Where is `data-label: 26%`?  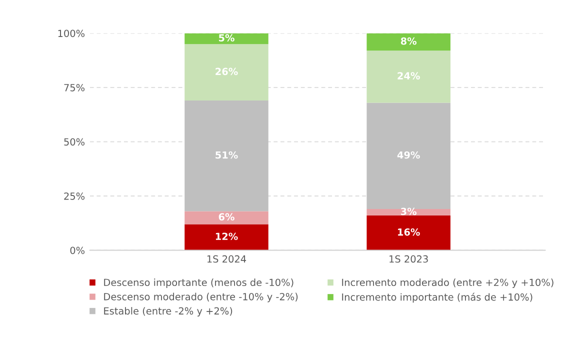
data-label: 26% is located at coordinates (227, 72).